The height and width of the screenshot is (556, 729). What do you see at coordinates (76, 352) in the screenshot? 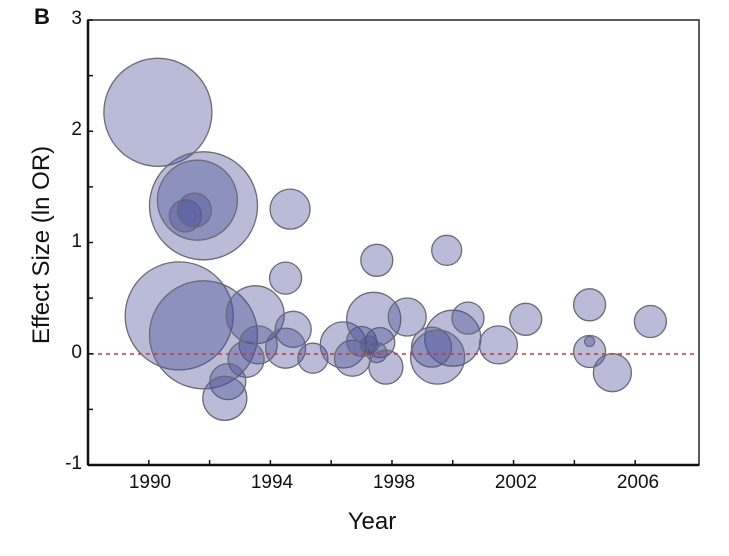
I see `y-tick-label: 0` at bounding box center [76, 352].